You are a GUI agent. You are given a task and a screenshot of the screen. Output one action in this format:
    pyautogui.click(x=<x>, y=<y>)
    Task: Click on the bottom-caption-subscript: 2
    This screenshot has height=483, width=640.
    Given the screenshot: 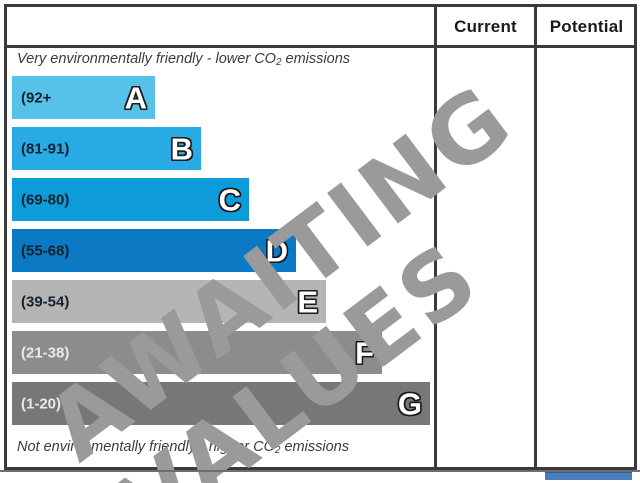 What is the action you would take?
    pyautogui.click(x=277, y=450)
    